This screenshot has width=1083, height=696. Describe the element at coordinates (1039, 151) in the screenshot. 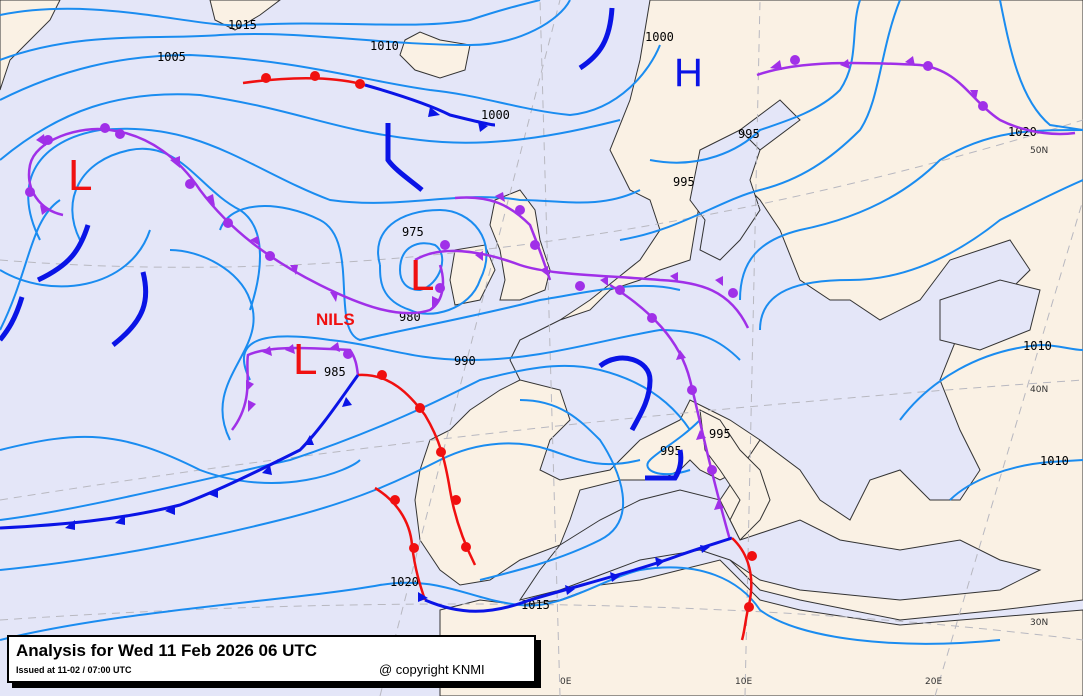

I see `latitude-label: 50N` at that location.